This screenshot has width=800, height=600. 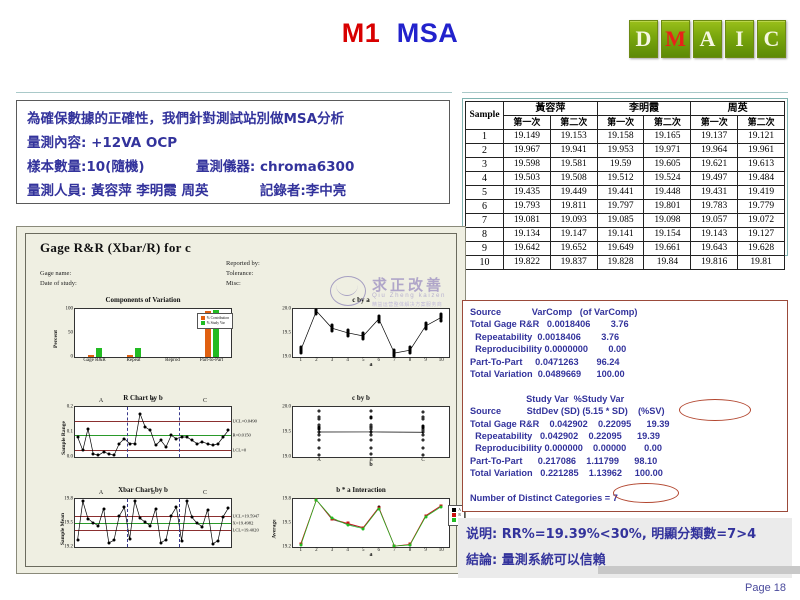 I want to click on table-cell-value: 19.141, so click(x=620, y=234).